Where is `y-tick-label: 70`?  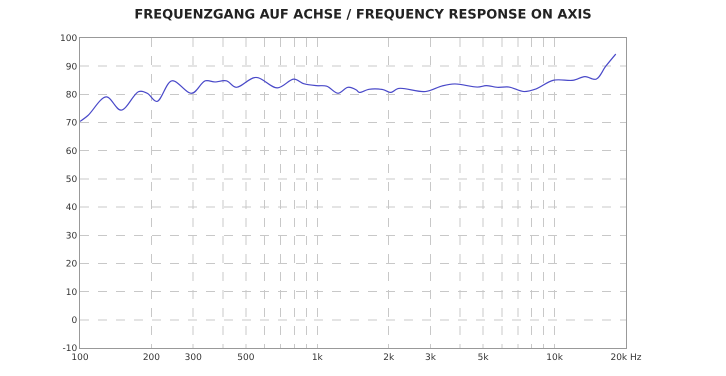
y-tick-label: 70 is located at coordinates (72, 123).